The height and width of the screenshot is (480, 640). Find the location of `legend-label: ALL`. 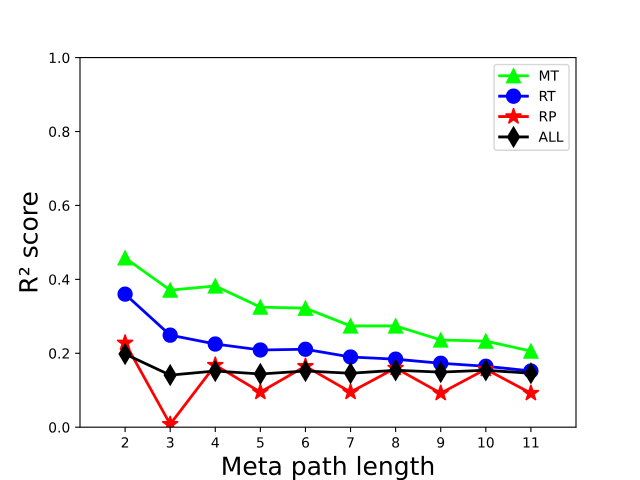

legend-label: ALL is located at coordinates (551, 137).